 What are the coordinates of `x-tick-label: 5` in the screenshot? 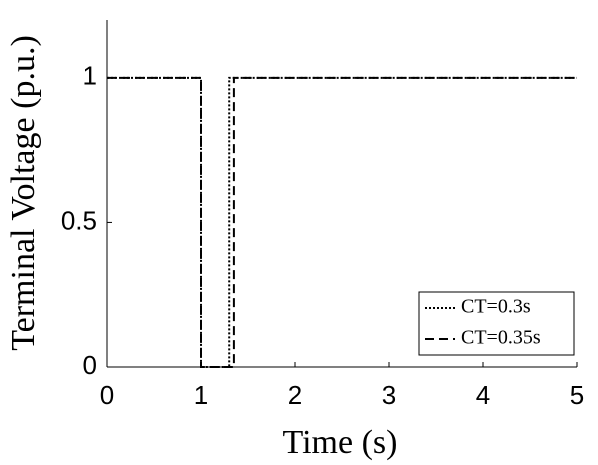 It's located at (577, 395).